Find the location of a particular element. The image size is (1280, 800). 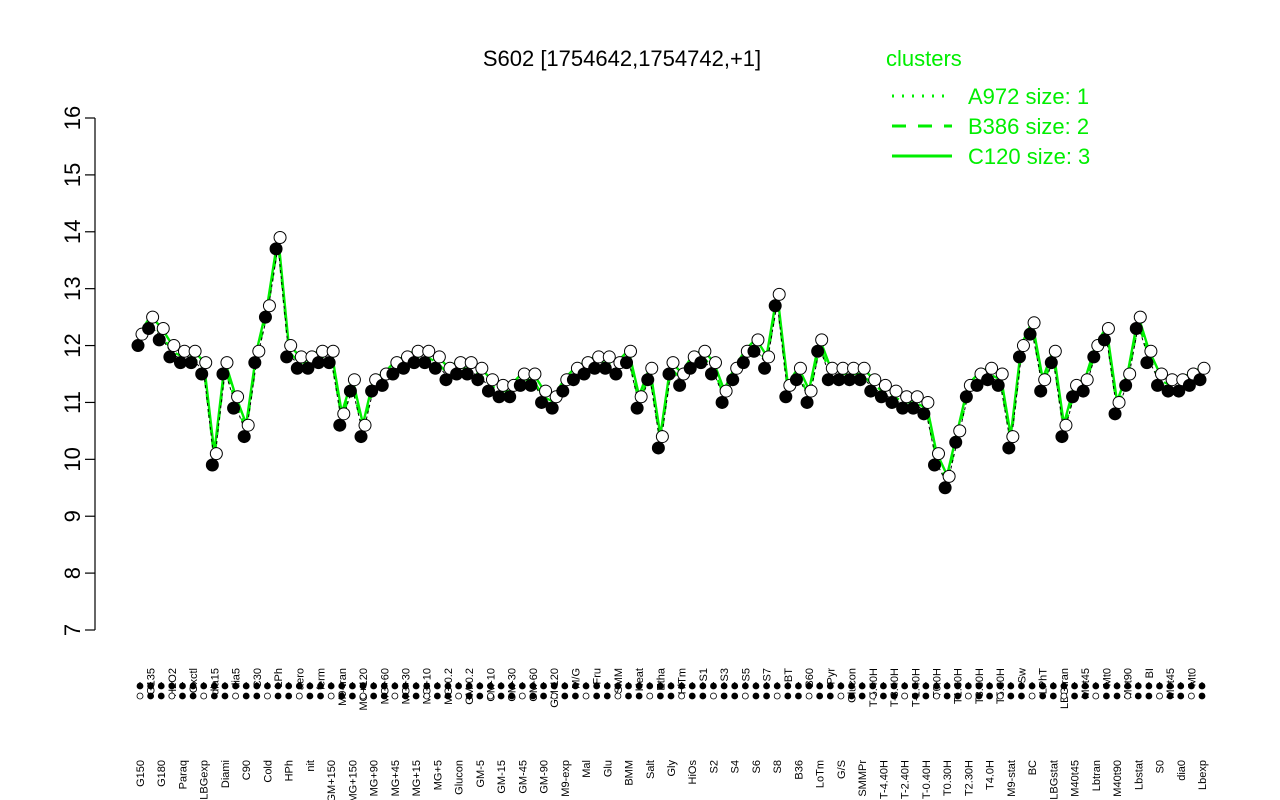

y-tick-label: 10 is located at coordinates (72, 459).